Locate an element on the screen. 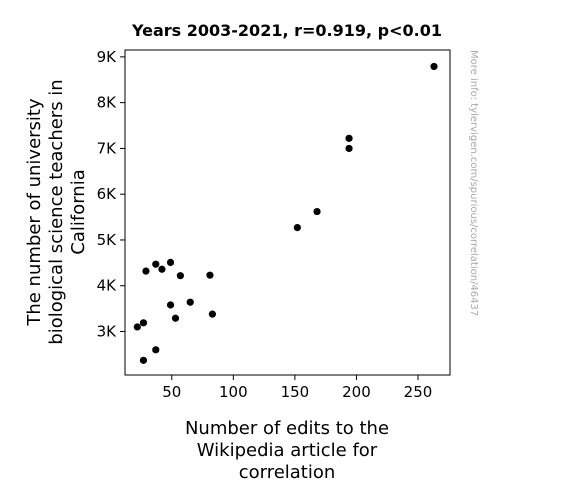  chart-title: Years 2003-2021, r=0.919, p<0.01 is located at coordinates (286, 30).